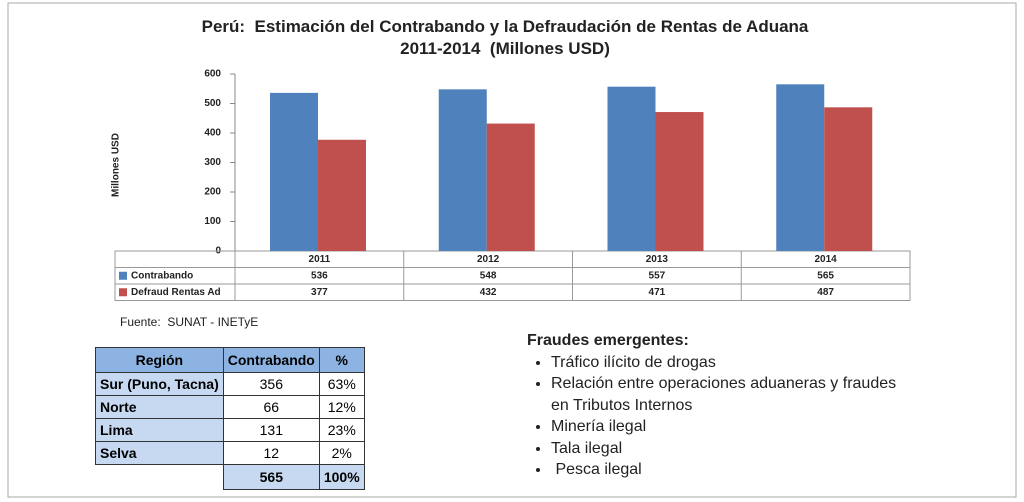 The width and height of the screenshot is (1024, 502). What do you see at coordinates (657, 259) in the screenshot?
I see `x-tick-label: 2013` at bounding box center [657, 259].